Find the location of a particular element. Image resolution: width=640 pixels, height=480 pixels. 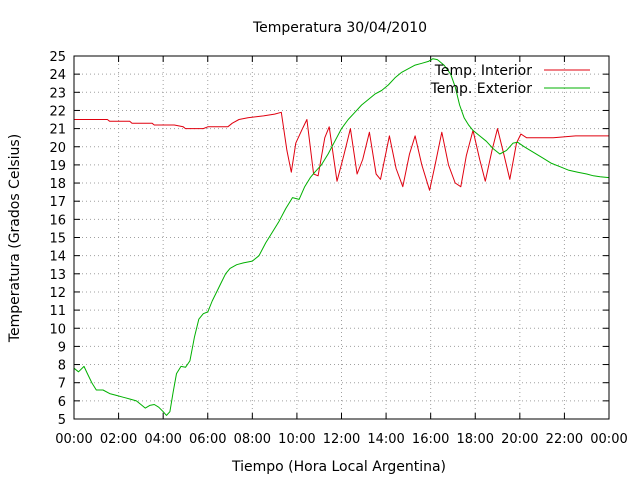

y-tick-label: 17 is located at coordinates (57, 202).